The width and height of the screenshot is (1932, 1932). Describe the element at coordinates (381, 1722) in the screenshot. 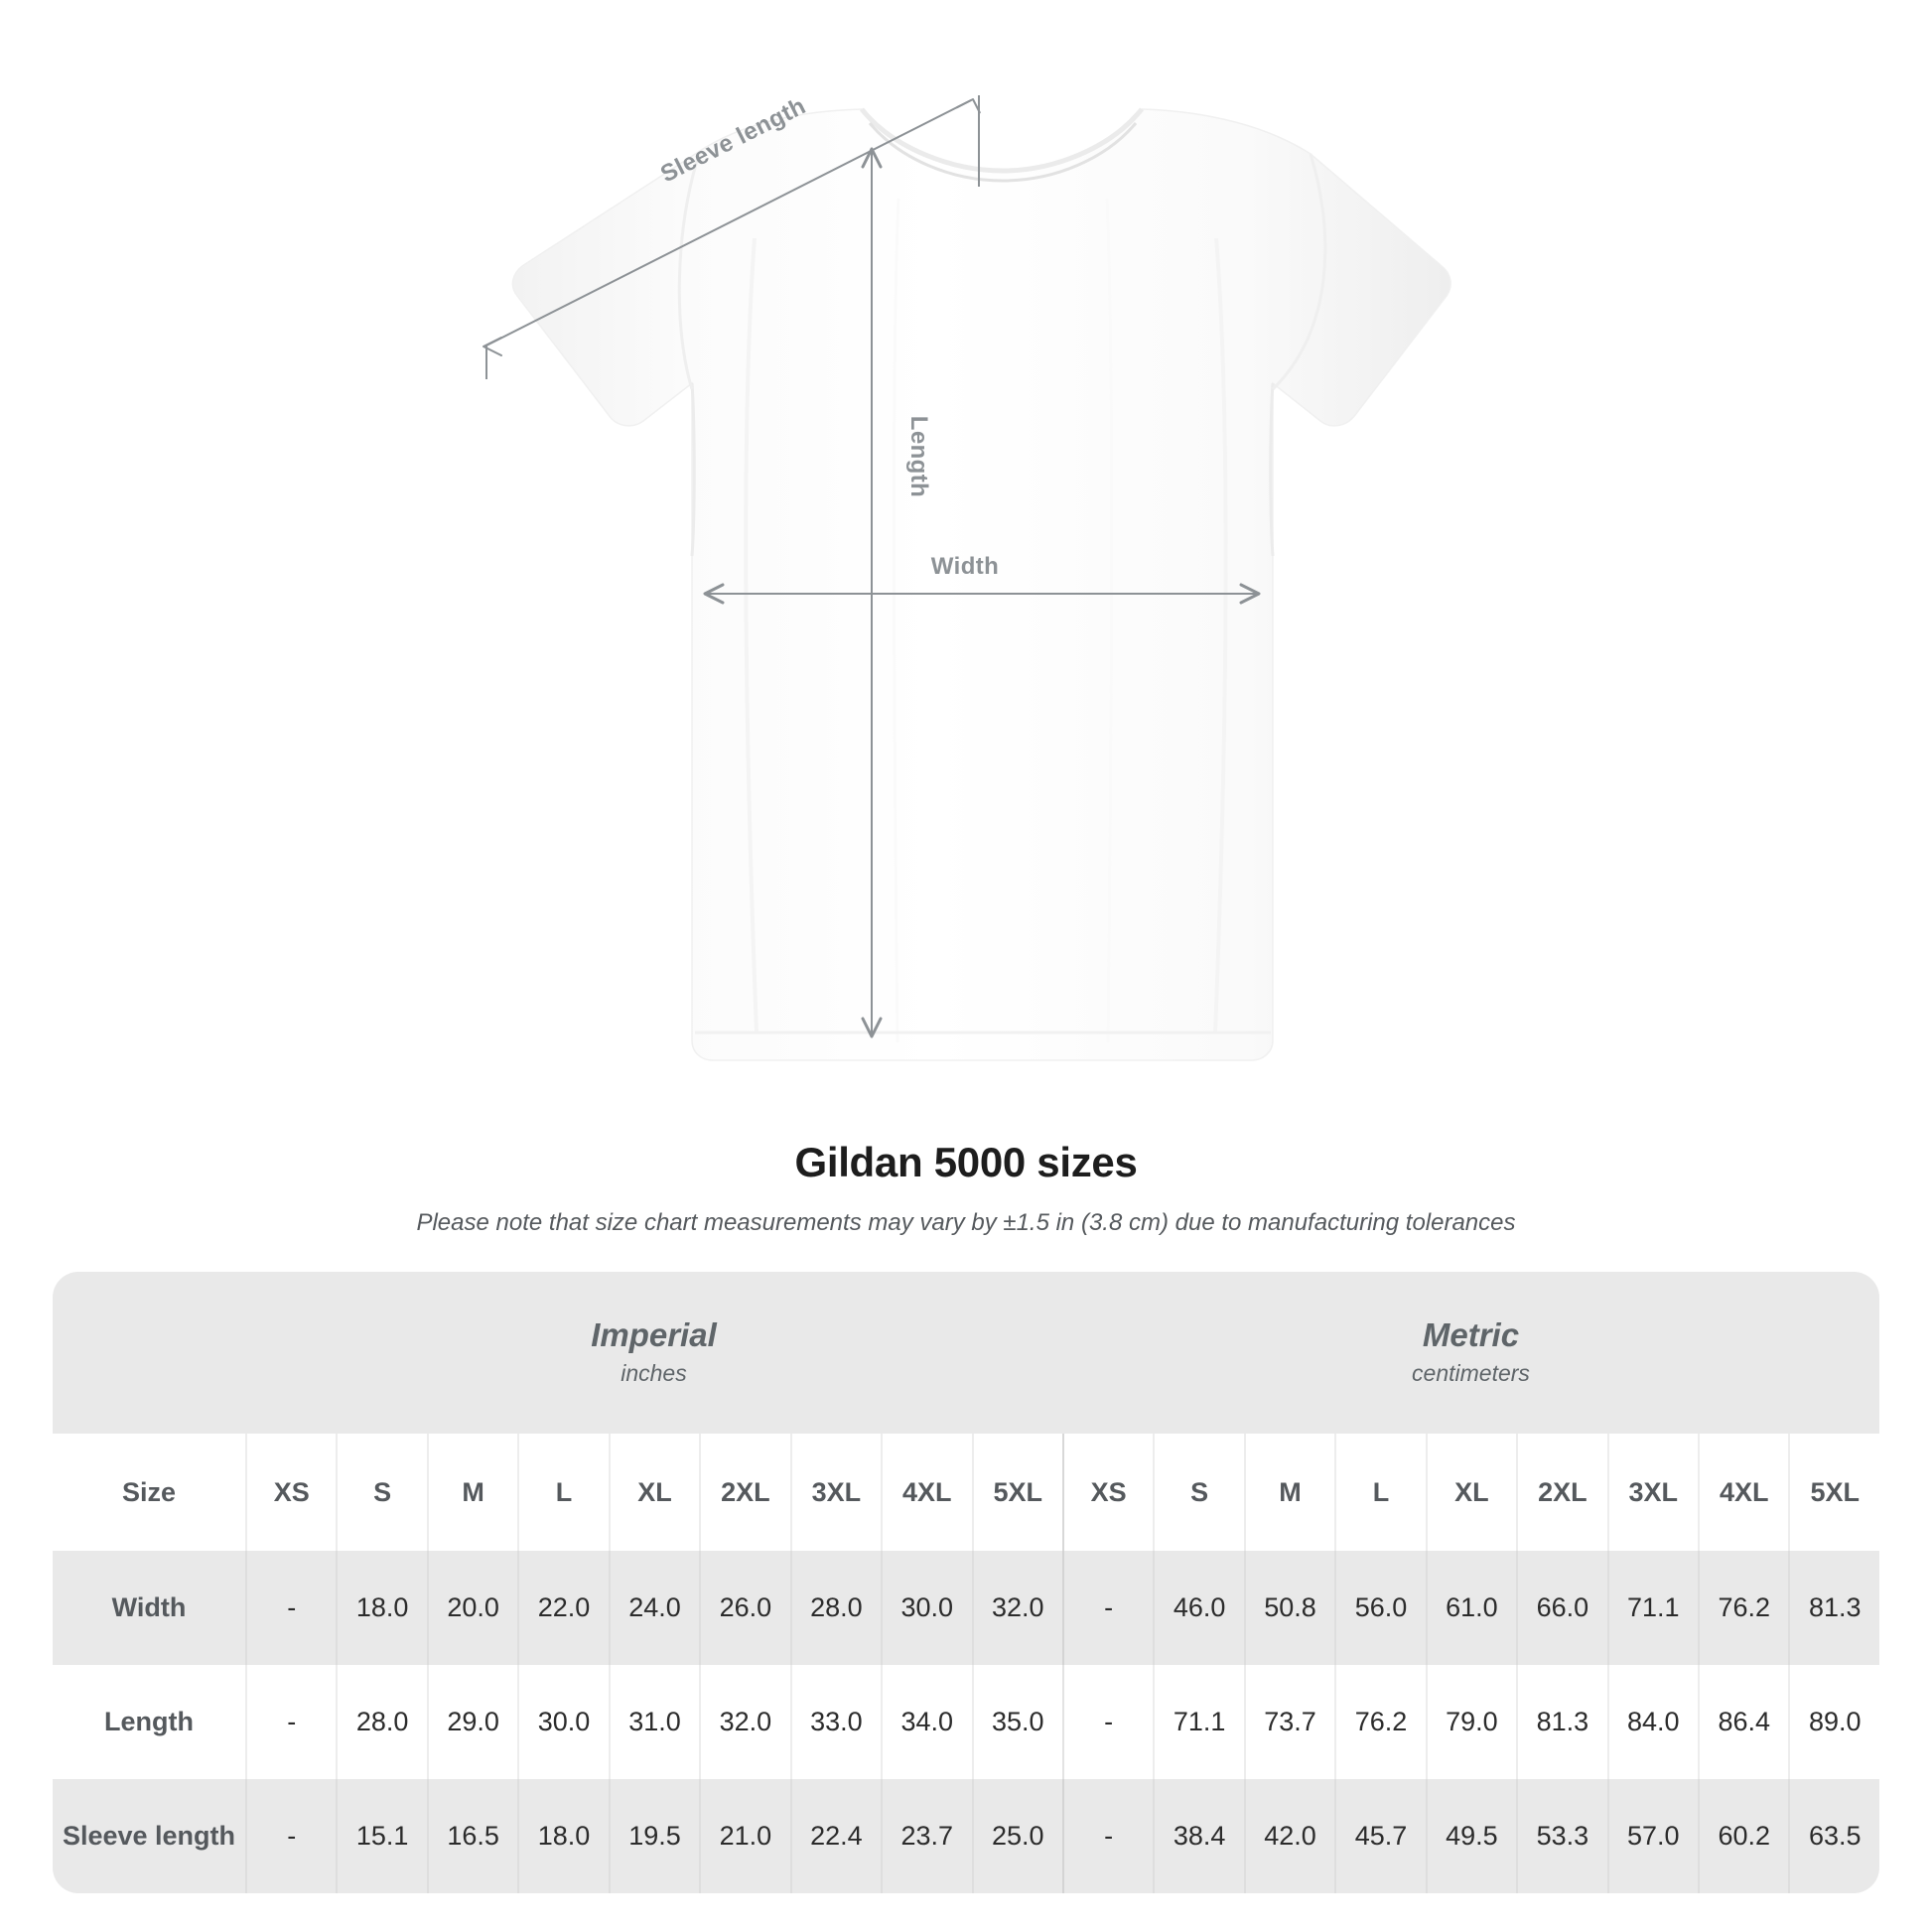

I see `cell-length-imperial-s: 28.0` at that location.